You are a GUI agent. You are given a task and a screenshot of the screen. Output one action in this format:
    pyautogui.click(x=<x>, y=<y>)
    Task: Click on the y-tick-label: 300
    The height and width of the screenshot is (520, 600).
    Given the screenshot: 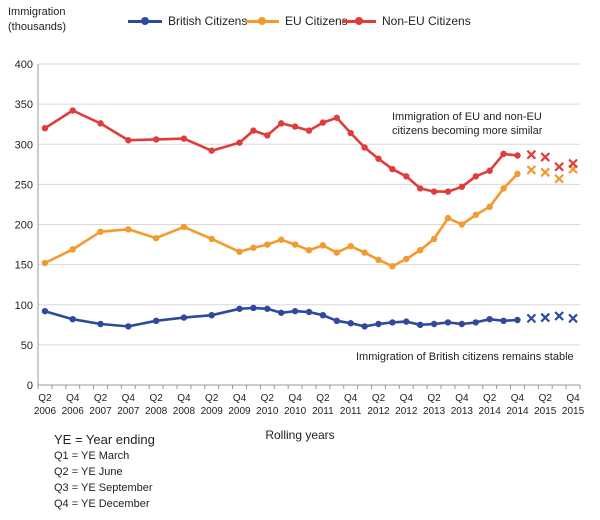 What is the action you would take?
    pyautogui.click(x=24, y=145)
    